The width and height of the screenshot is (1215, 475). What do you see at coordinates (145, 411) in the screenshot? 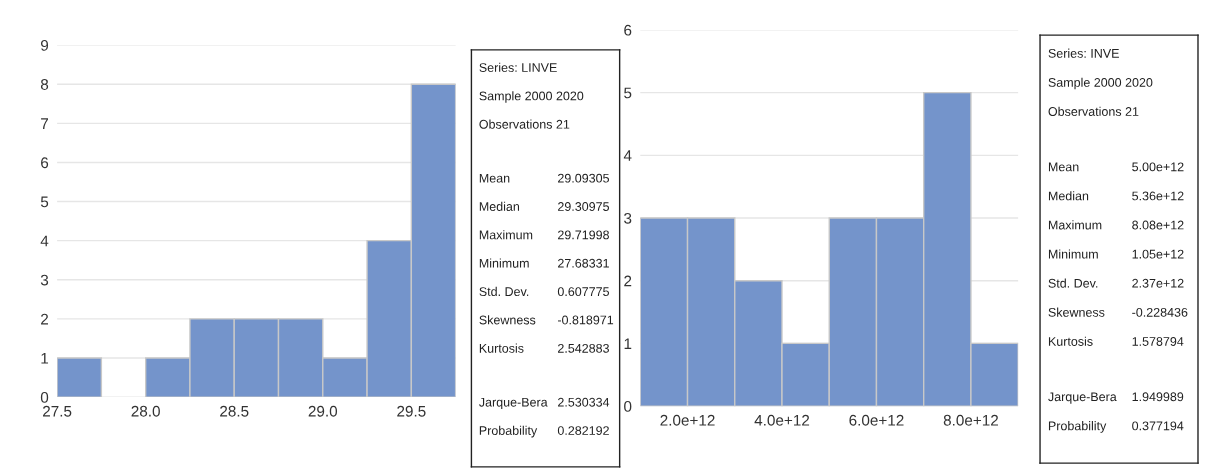
I see `x-tick-label: 28.0` at bounding box center [145, 411].